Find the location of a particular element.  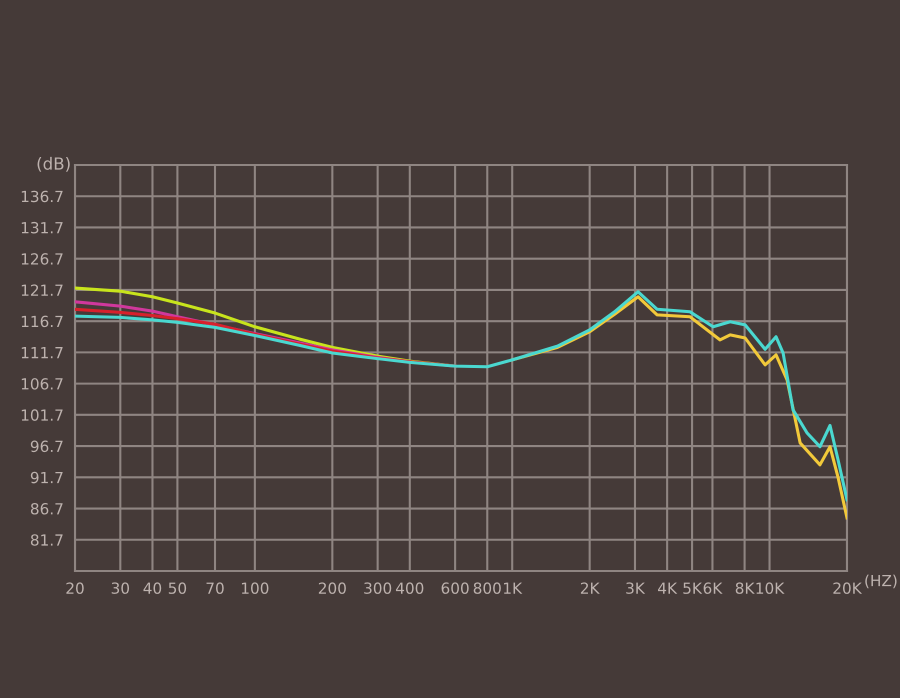

y-tick-label: 111.7 is located at coordinates (42, 352).